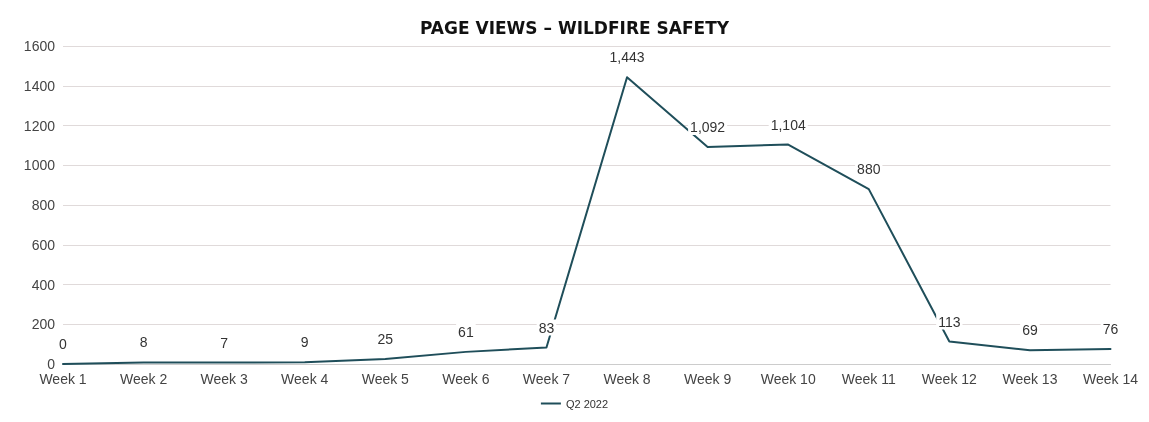 This screenshot has height=422, width=1149. Describe the element at coordinates (224, 379) in the screenshot. I see `x-tick-label: Week 3` at that location.